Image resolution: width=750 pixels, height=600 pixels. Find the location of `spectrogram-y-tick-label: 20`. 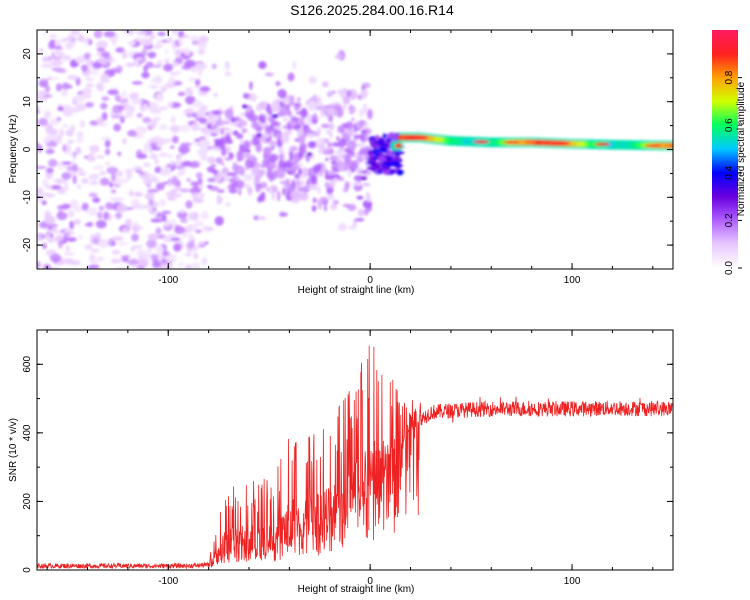

spectrogram-y-tick-label: 20 is located at coordinates (27, 54).